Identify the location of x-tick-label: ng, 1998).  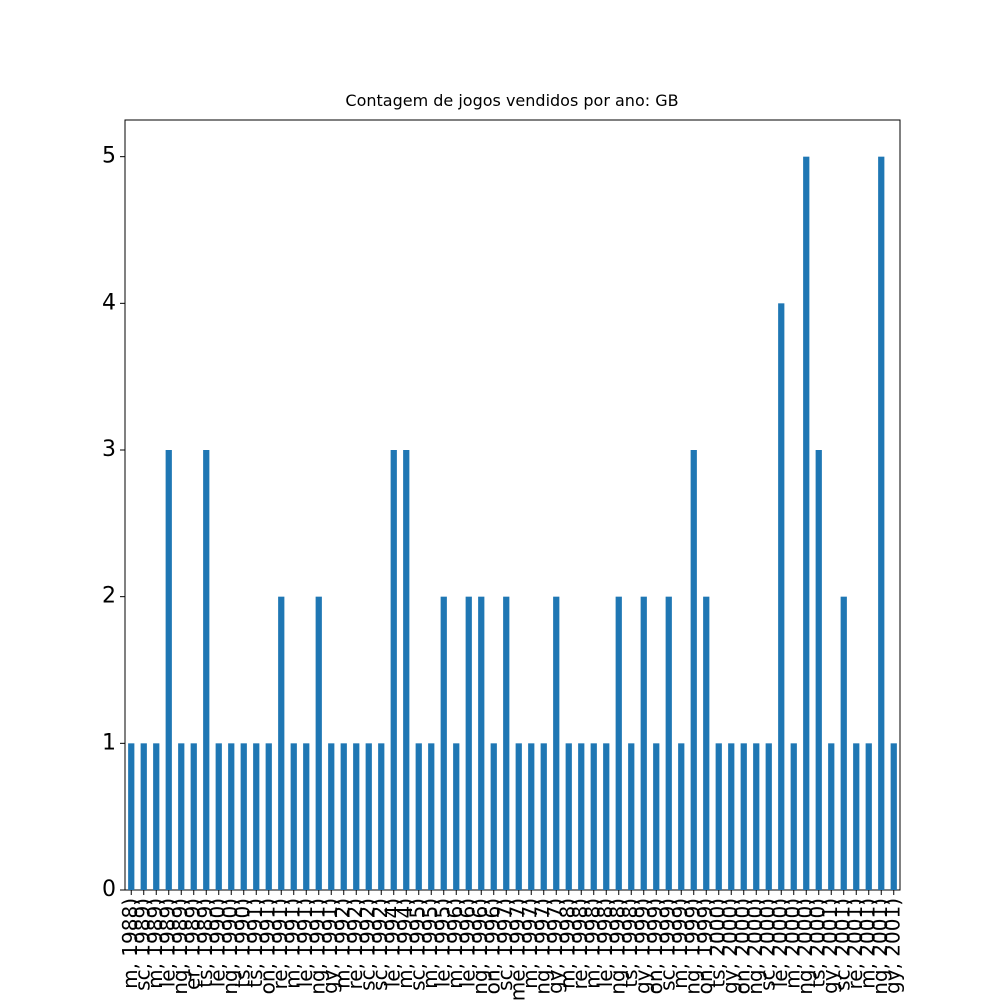
(617, 946).